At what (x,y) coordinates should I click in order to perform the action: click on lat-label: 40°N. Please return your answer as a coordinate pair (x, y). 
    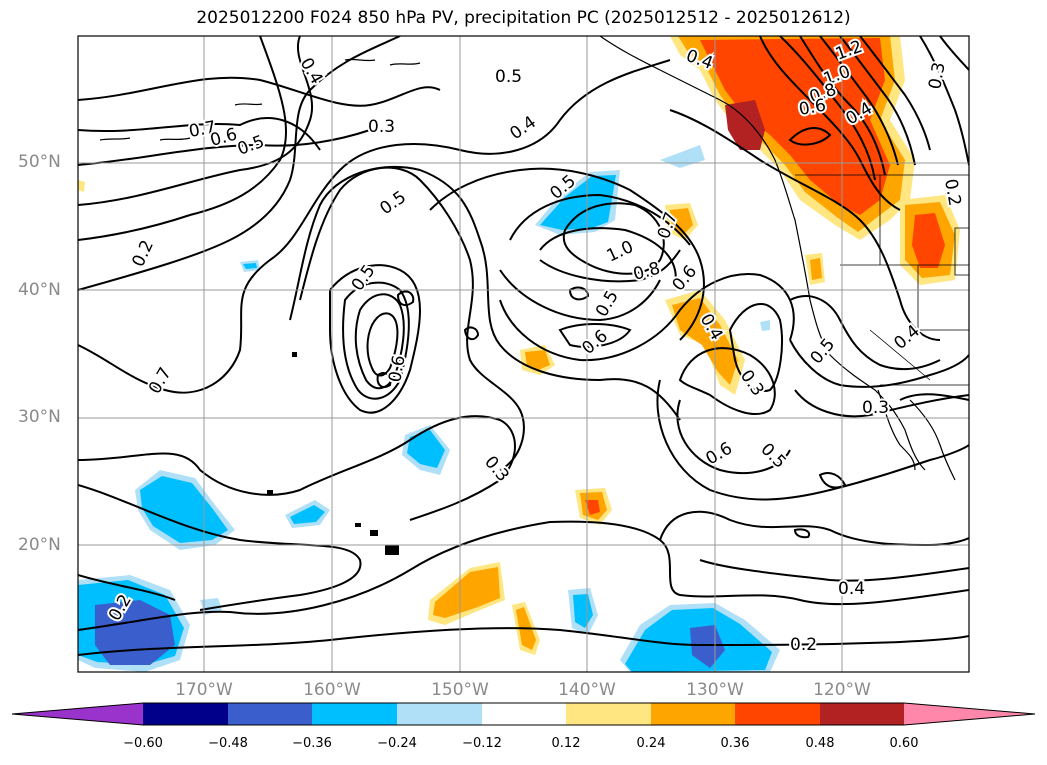
    Looking at the image, I should click on (39, 290).